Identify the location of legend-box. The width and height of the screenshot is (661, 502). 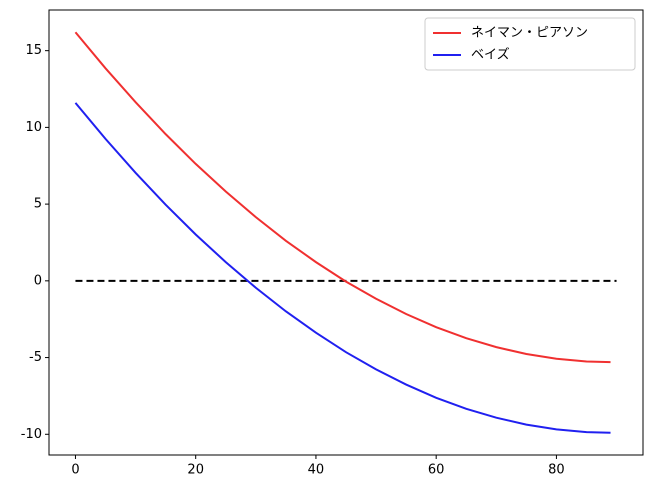
(530, 44).